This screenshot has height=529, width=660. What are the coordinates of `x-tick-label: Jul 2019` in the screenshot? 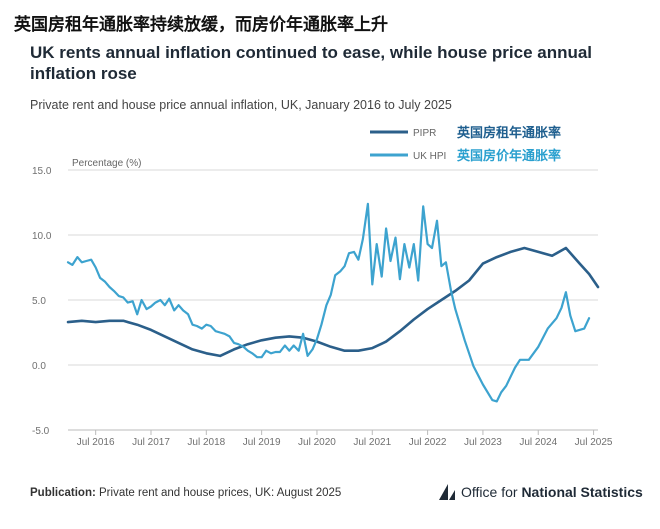 It's located at (262, 442).